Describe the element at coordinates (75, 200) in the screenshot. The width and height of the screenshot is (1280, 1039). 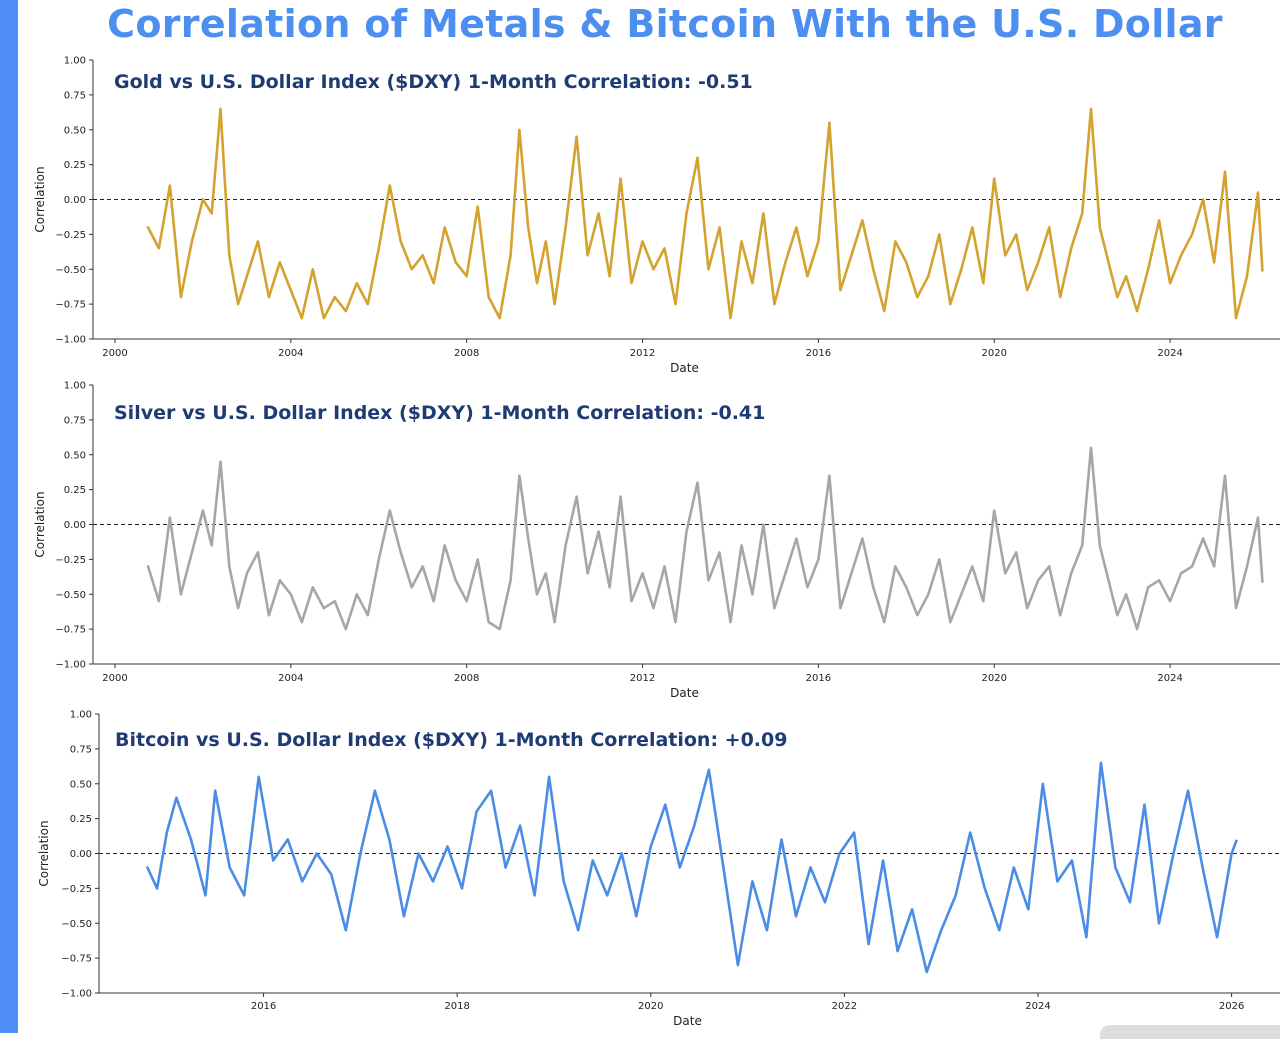
I see `gold-y-tick-label: 0.00` at that location.